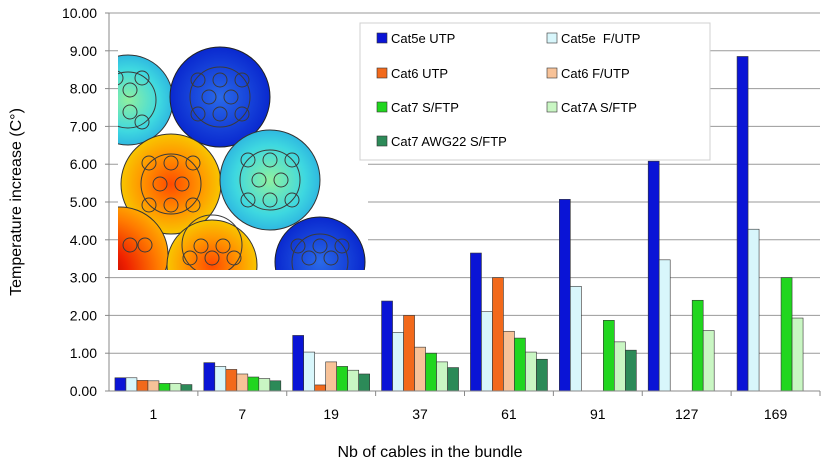 The width and height of the screenshot is (825, 466). Describe the element at coordinates (425, 107) in the screenshot. I see `legend-label: Cat7 S/FTP` at that location.